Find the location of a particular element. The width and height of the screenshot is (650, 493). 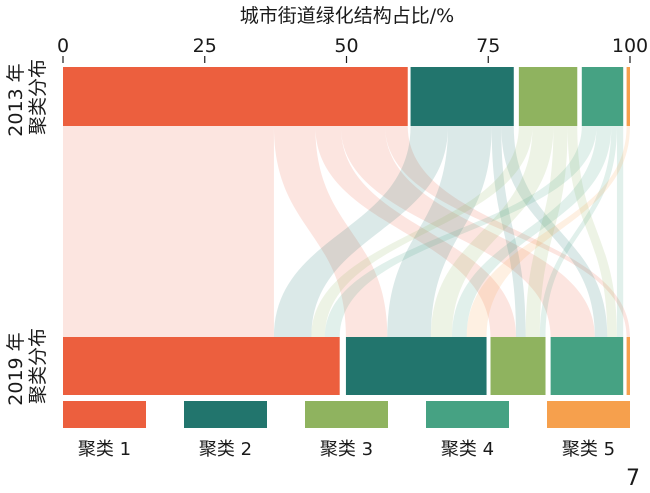

x-tick-label: 100 is located at coordinates (630, 46).